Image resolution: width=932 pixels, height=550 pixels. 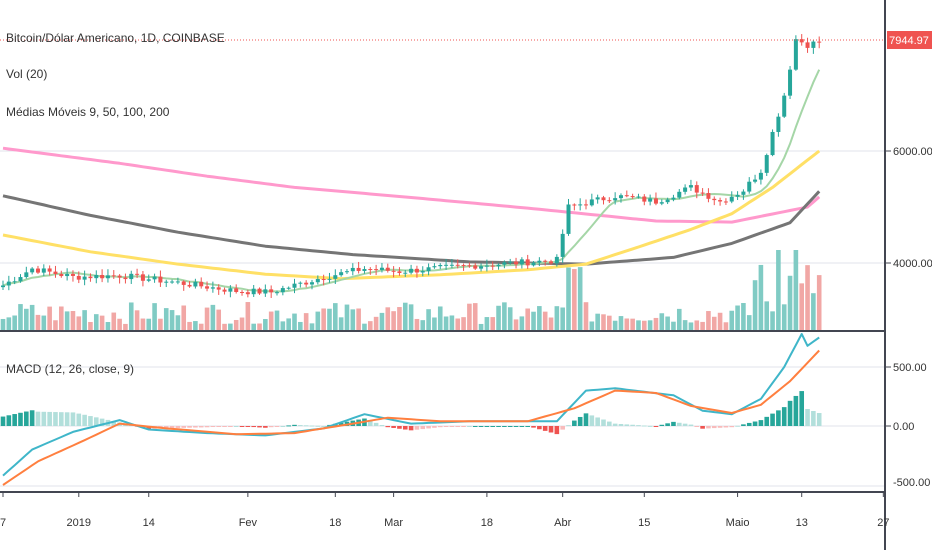 What do you see at coordinates (909, 275) in the screenshot?
I see `price-axis` at bounding box center [909, 275].